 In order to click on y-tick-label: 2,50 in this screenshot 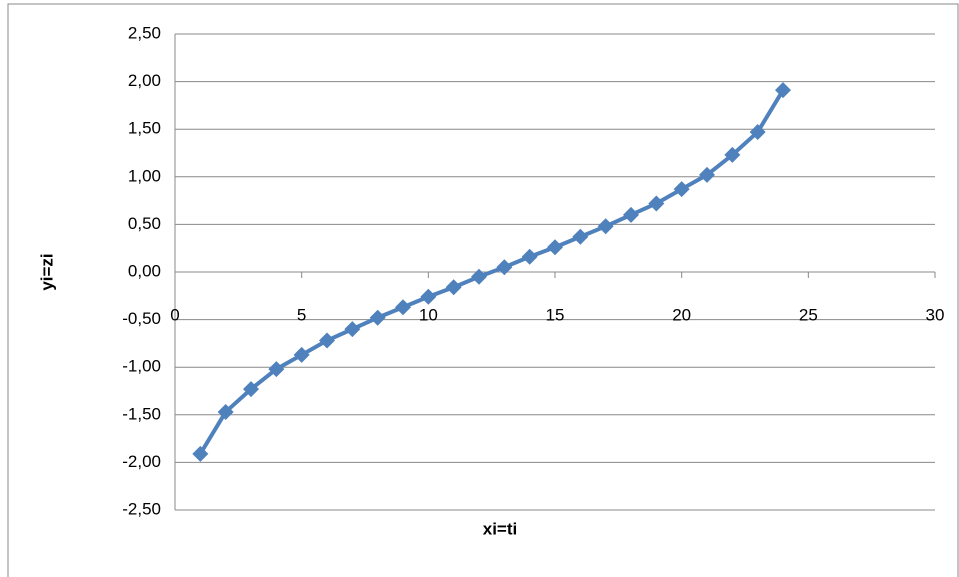, I will do `click(144, 32)`.